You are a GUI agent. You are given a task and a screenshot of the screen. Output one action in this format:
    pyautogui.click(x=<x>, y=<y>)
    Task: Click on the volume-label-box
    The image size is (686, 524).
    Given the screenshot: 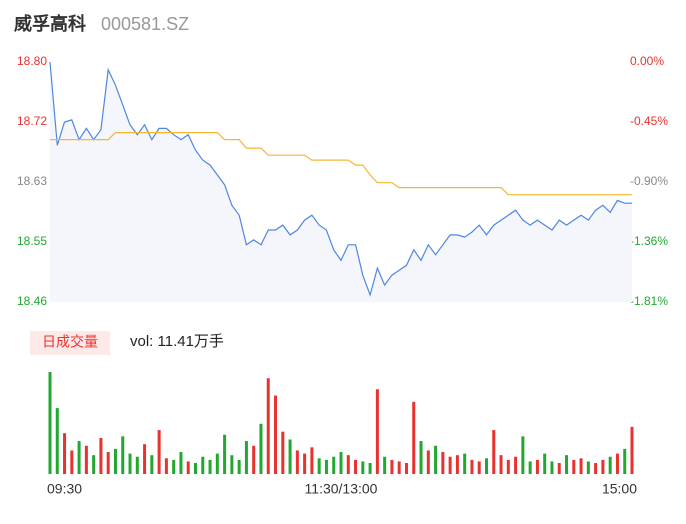 What is the action you would take?
    pyautogui.click(x=70, y=343)
    